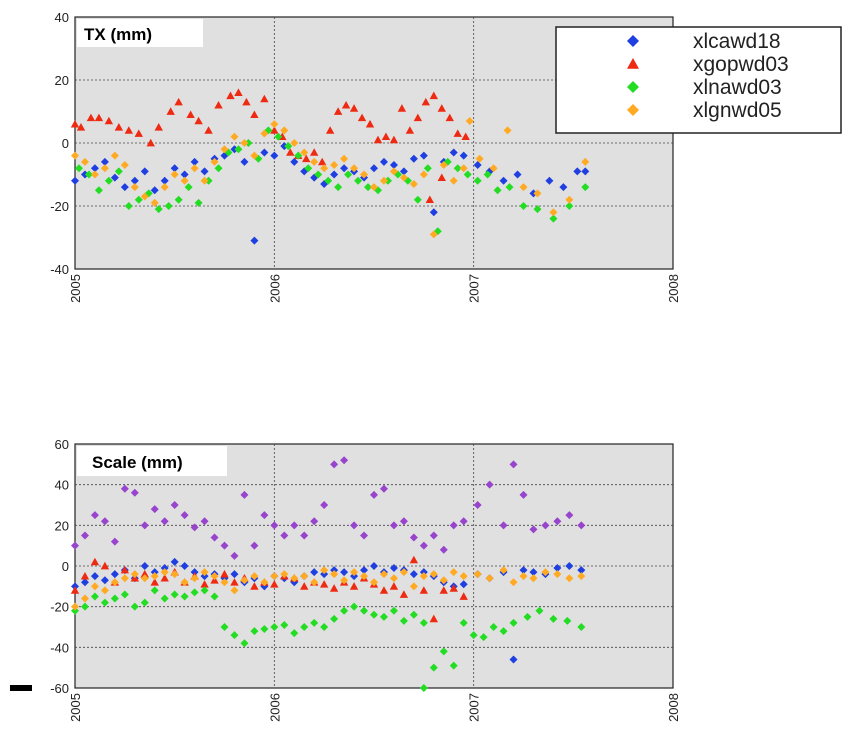 This screenshot has width=847, height=740. I want to click on y-tick-label: 40, so click(62, 485).